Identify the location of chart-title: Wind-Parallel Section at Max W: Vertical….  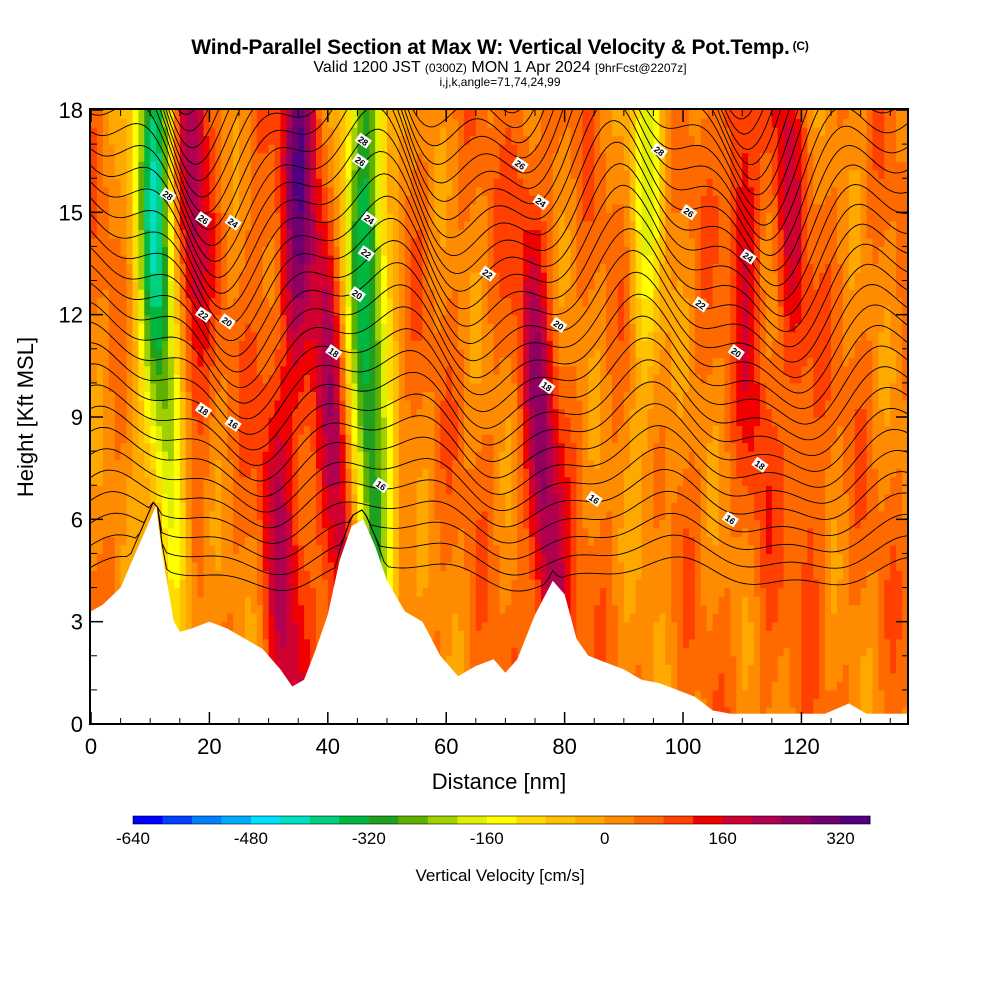
(500, 48).